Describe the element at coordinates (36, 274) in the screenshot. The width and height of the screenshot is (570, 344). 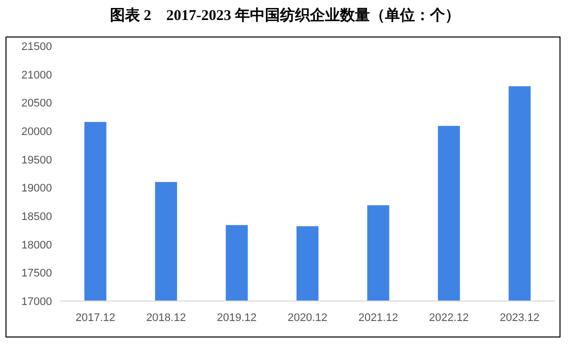
I see `y-tick-label: 17500` at that location.